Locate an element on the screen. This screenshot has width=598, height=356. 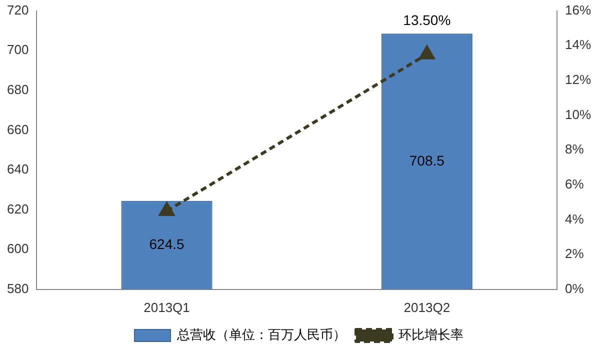
y2-tick-label: 0% is located at coordinates (574, 288).